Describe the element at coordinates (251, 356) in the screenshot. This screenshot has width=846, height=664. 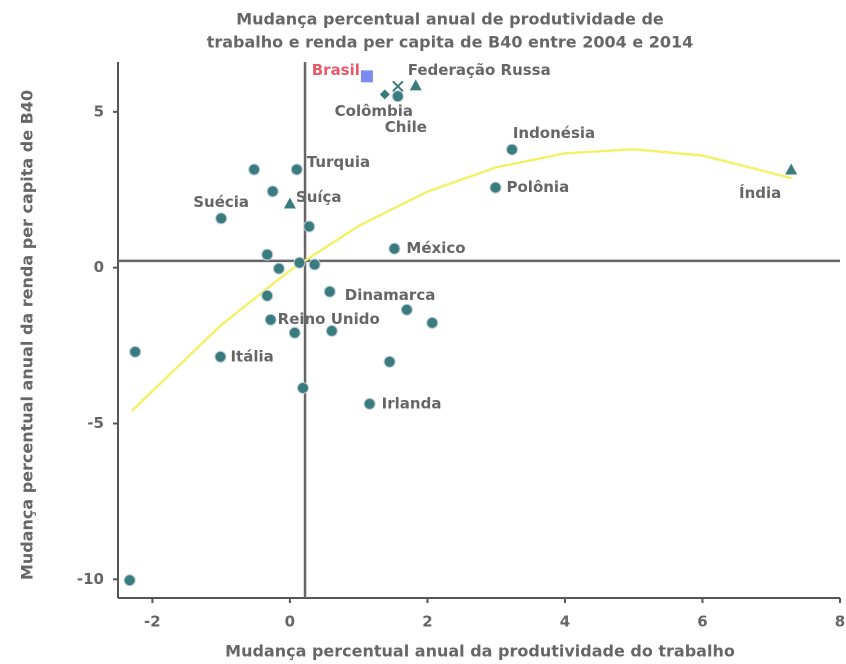
I see `point-label: Itália` at that location.